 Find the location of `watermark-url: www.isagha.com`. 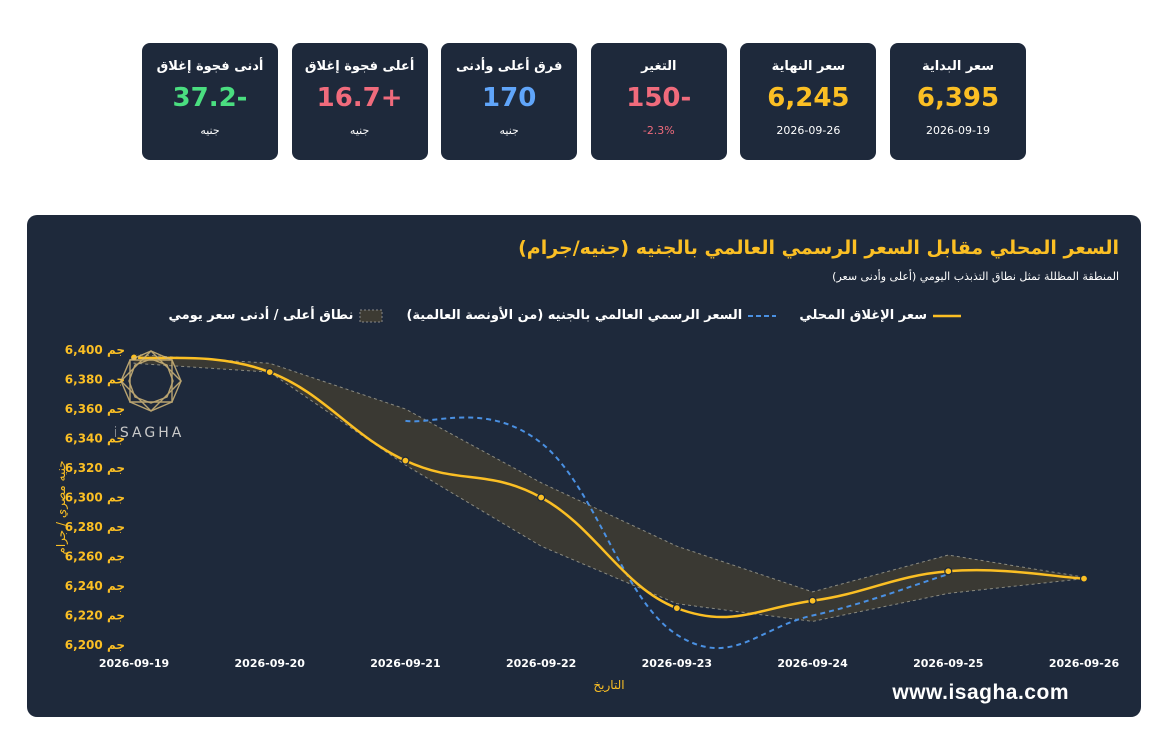

watermark-url: www.isagha.com is located at coordinates (980, 692).